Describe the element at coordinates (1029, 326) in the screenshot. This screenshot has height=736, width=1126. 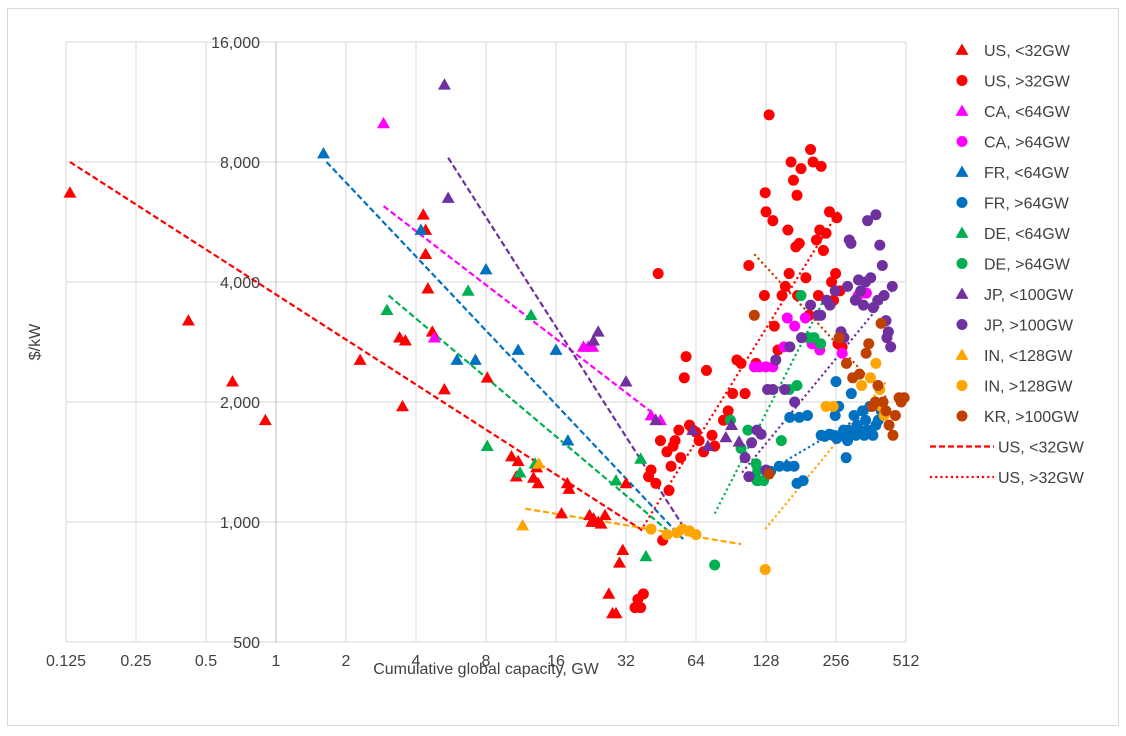
I see `legend-label: JP, >100GW` at that location.